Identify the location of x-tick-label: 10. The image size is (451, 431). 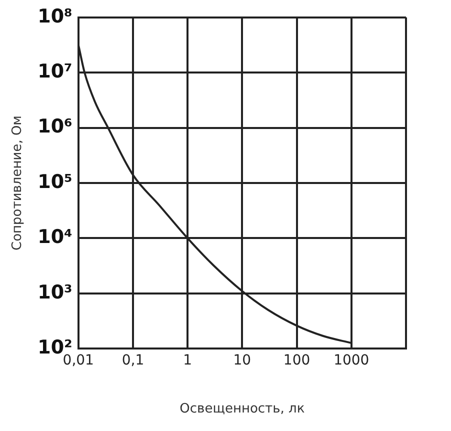
(242, 360).